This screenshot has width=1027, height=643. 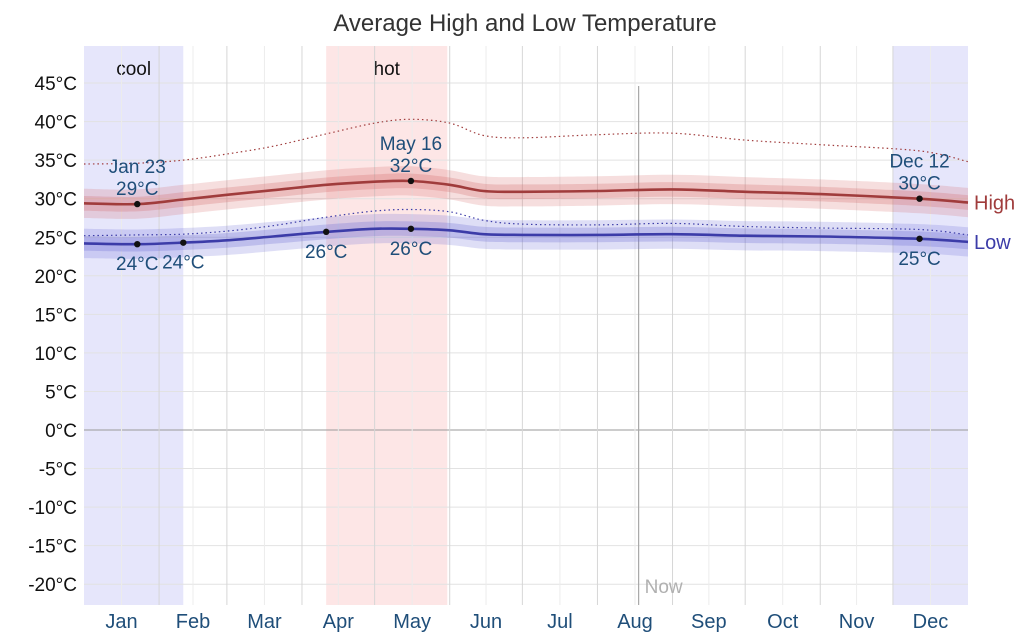 What do you see at coordinates (137, 189) in the screenshot?
I see `annotation-value: 29°C` at bounding box center [137, 189].